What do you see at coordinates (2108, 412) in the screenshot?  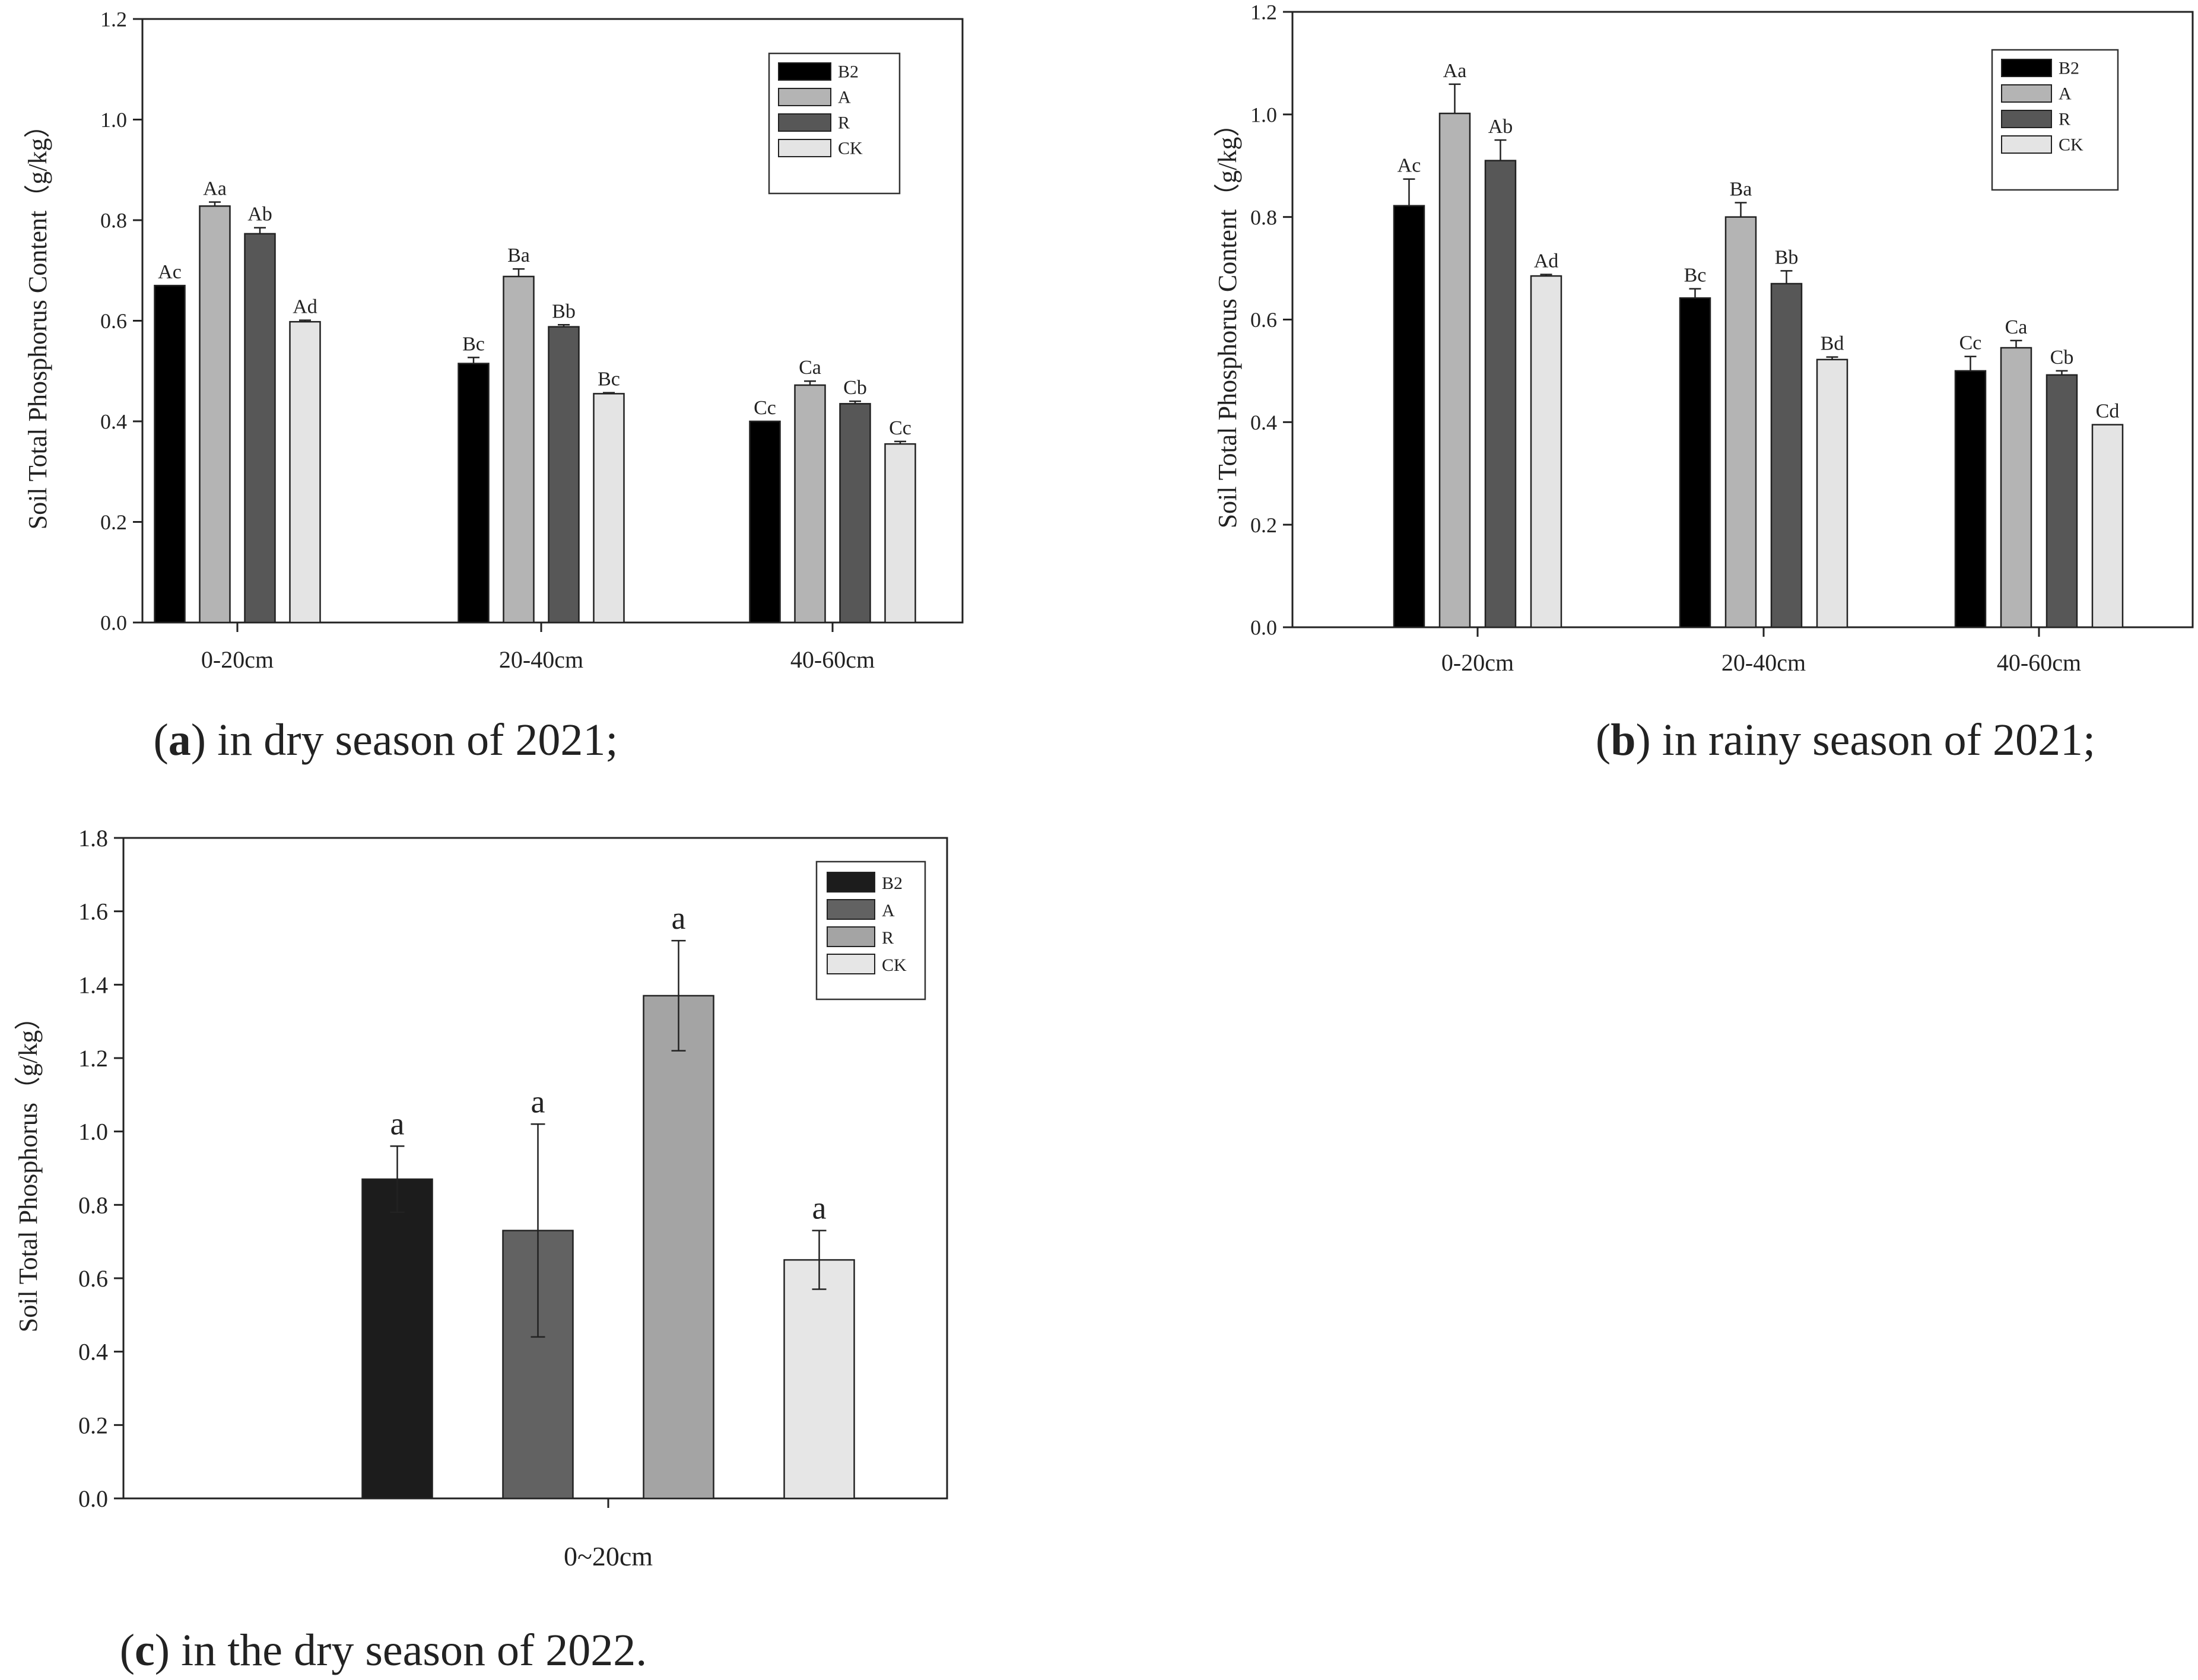 I see `significance-label: Cd` at bounding box center [2108, 412].